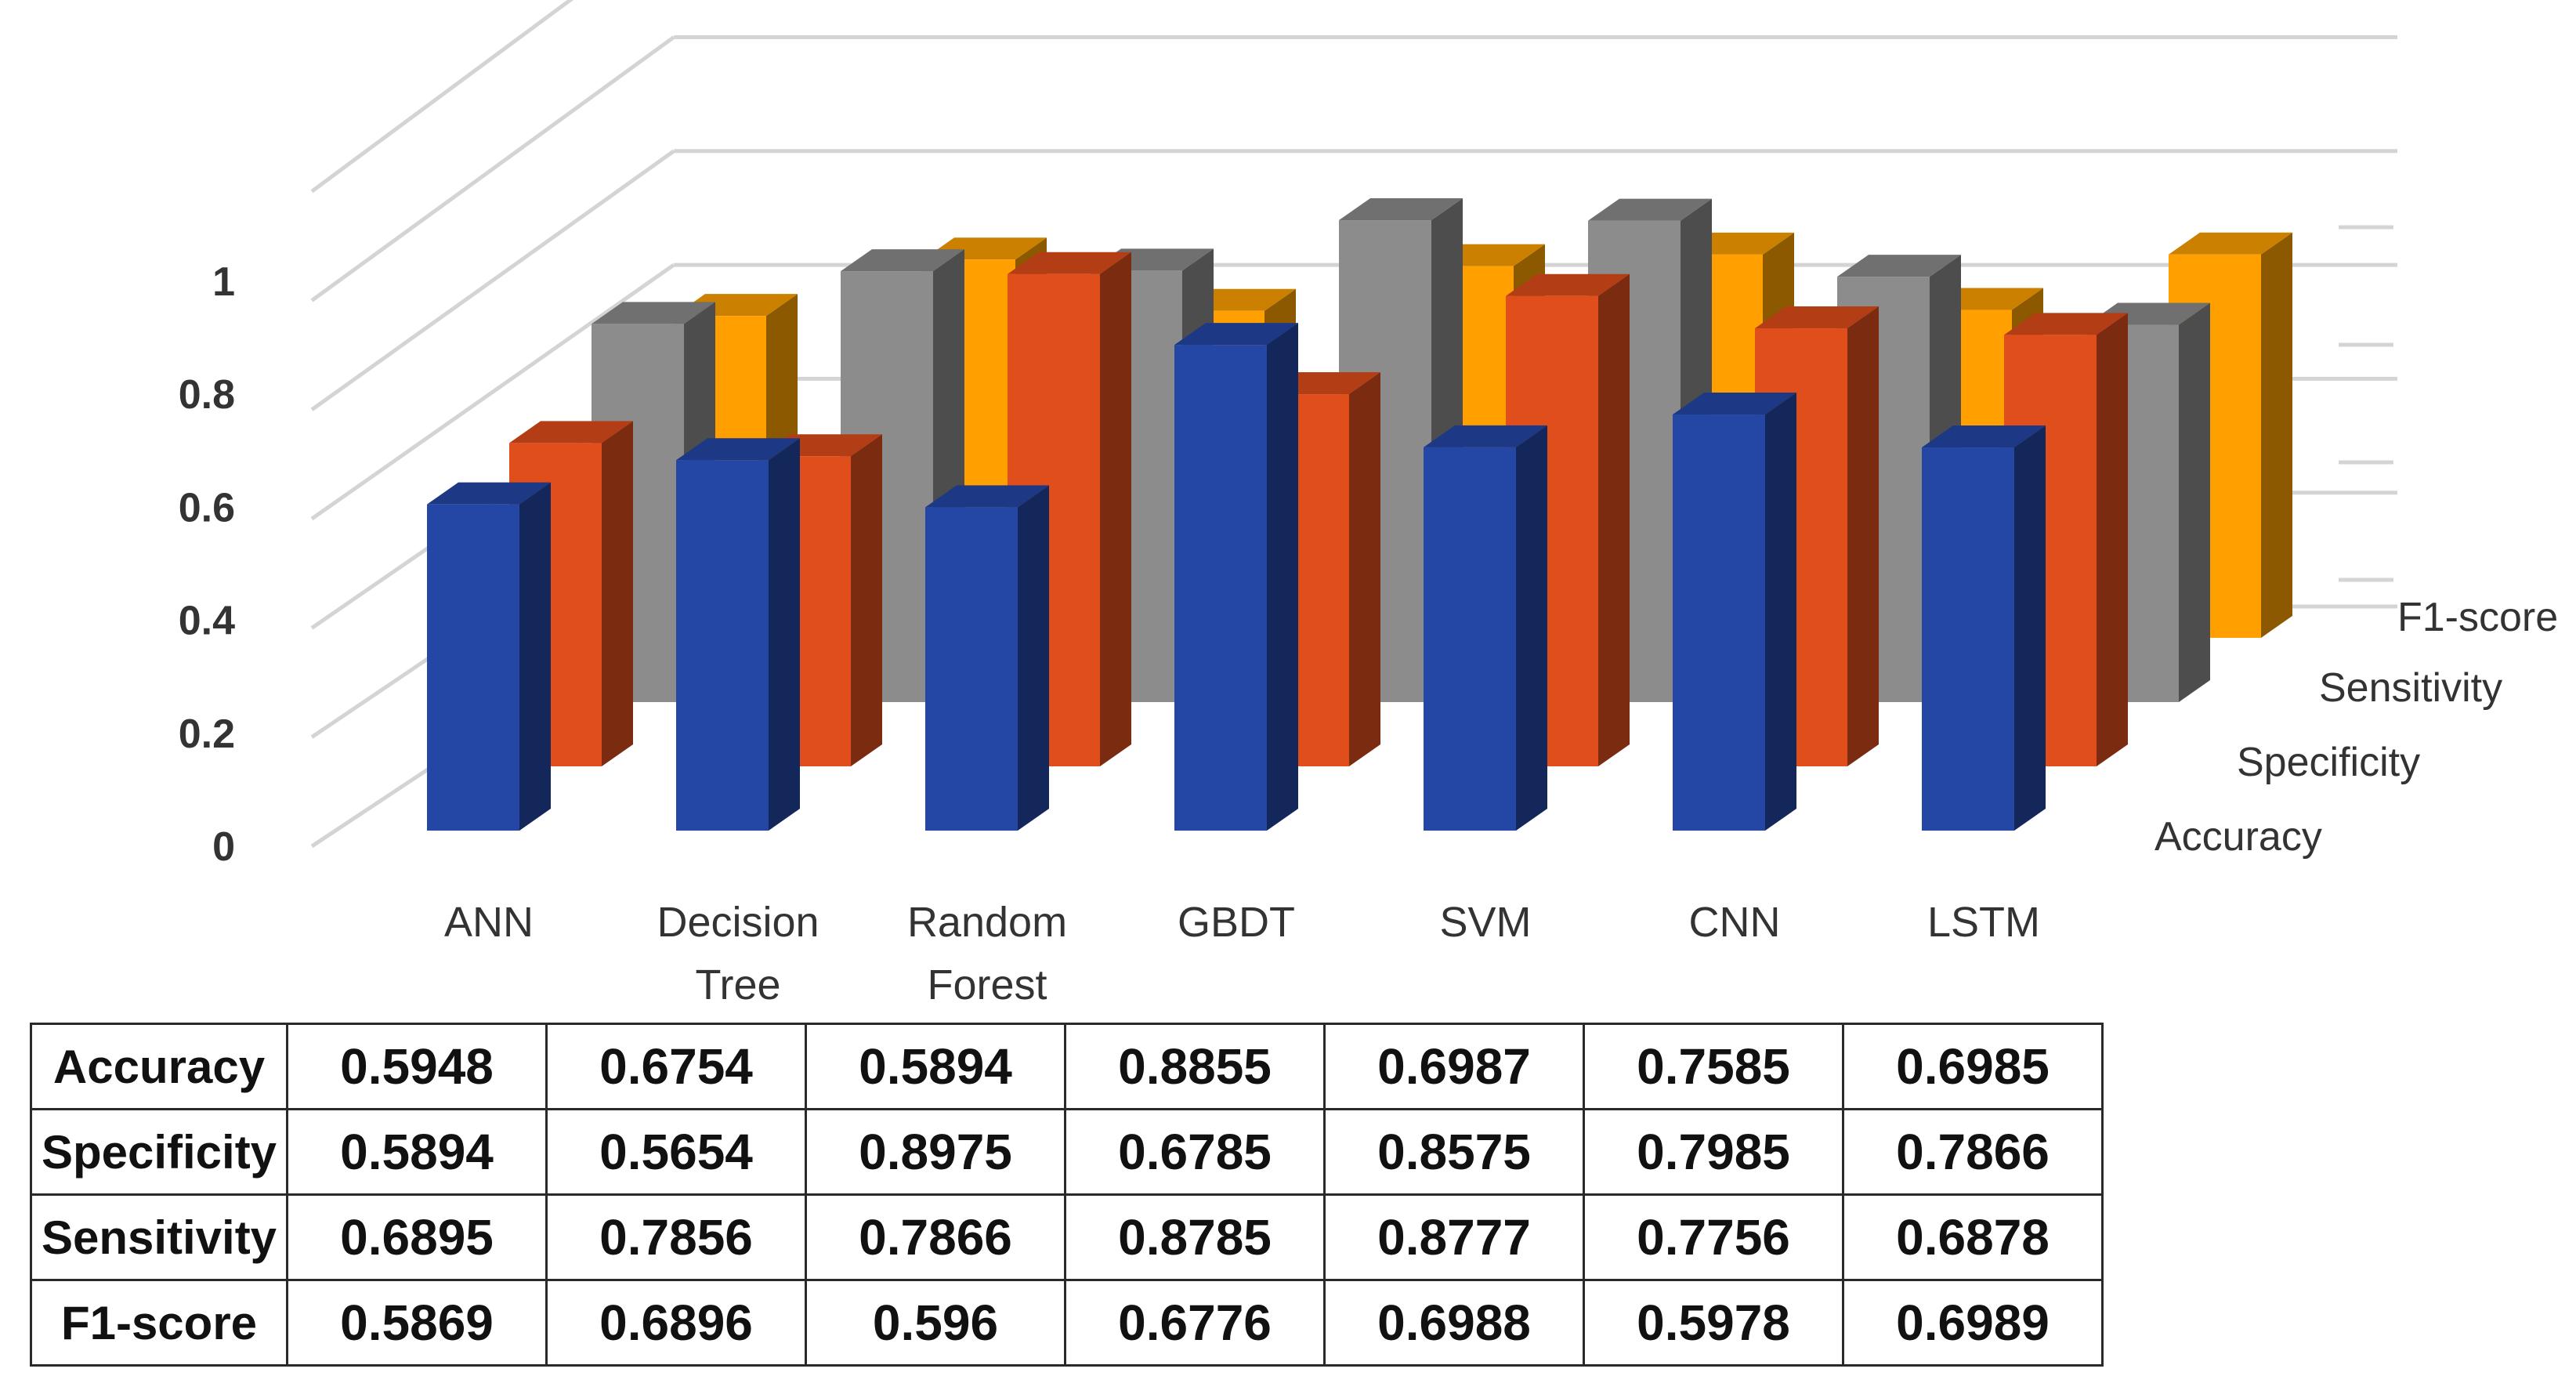 This screenshot has width=2576, height=1394. Describe the element at coordinates (738, 922) in the screenshot. I see `x-tick-label: Decision` at that location.